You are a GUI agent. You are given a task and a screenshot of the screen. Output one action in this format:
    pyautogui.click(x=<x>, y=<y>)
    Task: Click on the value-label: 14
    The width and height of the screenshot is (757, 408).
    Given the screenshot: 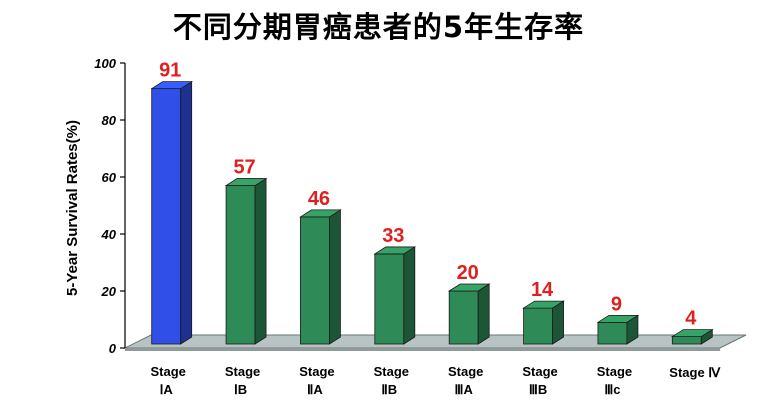 What is the action you would take?
    pyautogui.click(x=542, y=290)
    